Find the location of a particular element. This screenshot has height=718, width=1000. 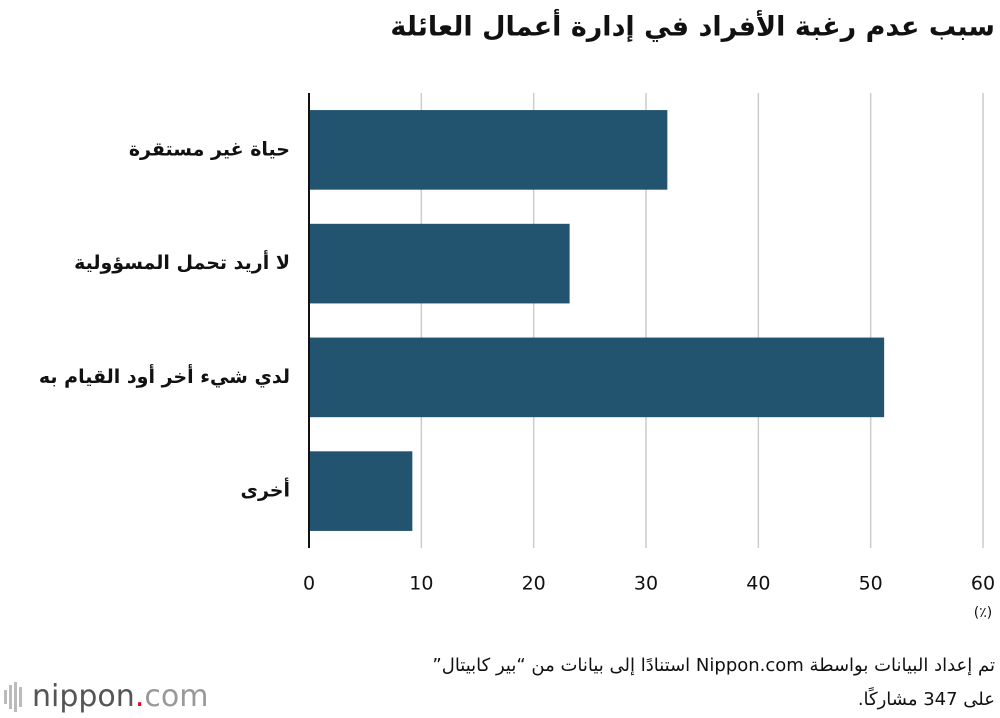

x-unit: (٪) is located at coordinates (983, 613).